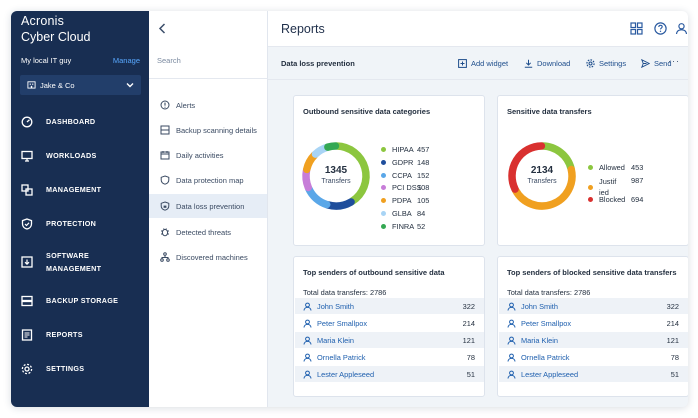  What do you see at coordinates (80, 85) in the screenshot?
I see `tenant-selector: Jake & Co` at bounding box center [80, 85].